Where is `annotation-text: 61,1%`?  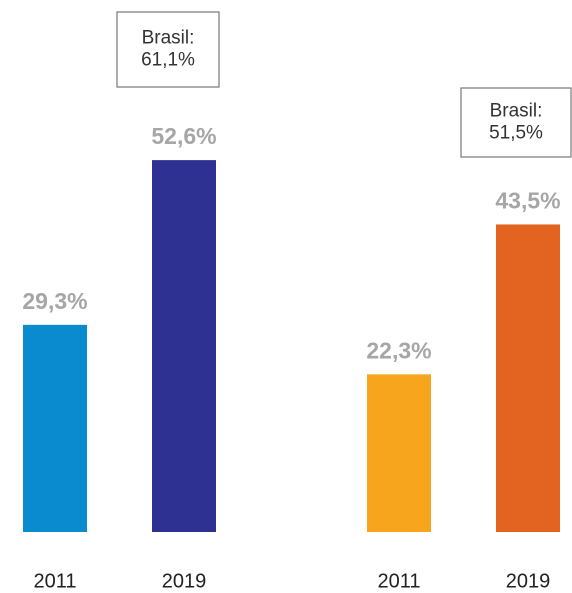 annotation-text: 61,1% is located at coordinates (168, 60).